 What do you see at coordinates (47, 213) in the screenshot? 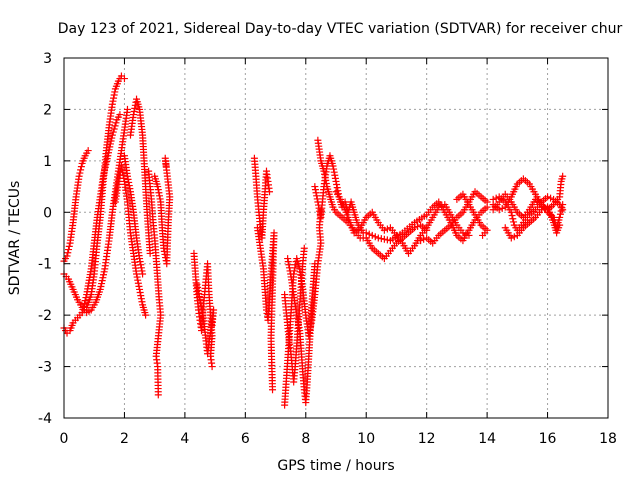
I see `y-tick-label: 0` at bounding box center [47, 213].